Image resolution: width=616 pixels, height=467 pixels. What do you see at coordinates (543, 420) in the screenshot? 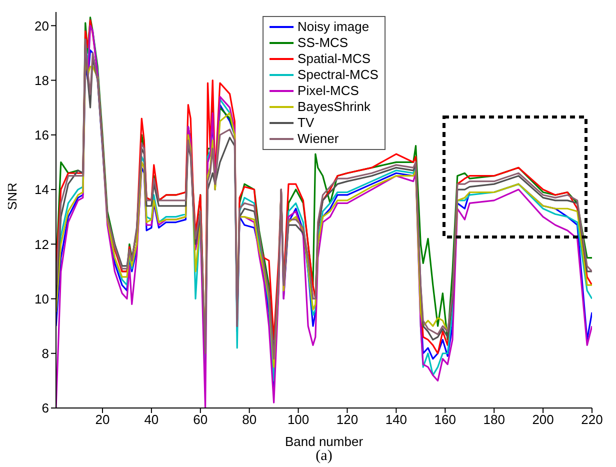
I see `x-tick-label: 200` at bounding box center [543, 420].